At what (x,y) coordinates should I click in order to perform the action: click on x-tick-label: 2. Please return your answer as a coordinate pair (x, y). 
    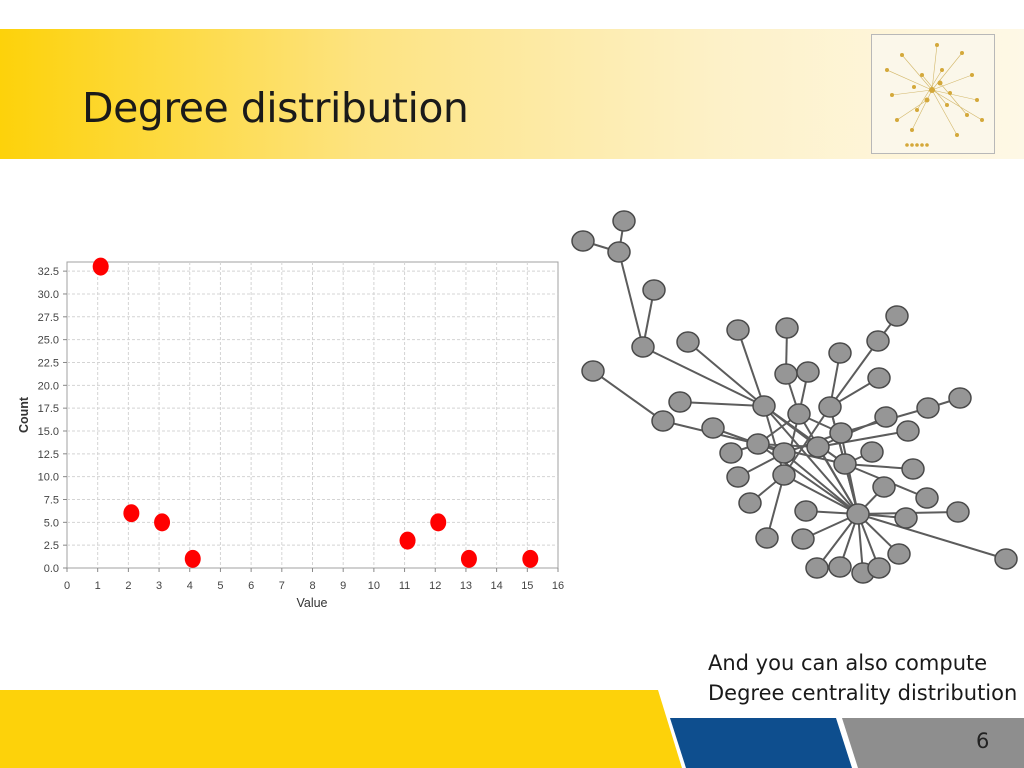
    Looking at the image, I should click on (128, 586).